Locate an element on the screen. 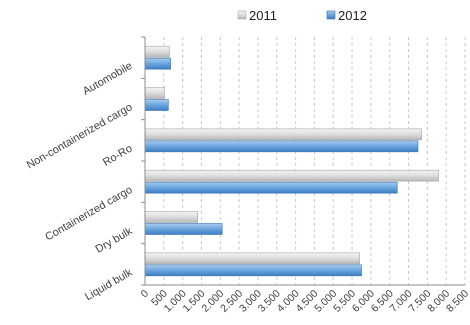  bar-ro-ro-2012 is located at coordinates (281, 146).